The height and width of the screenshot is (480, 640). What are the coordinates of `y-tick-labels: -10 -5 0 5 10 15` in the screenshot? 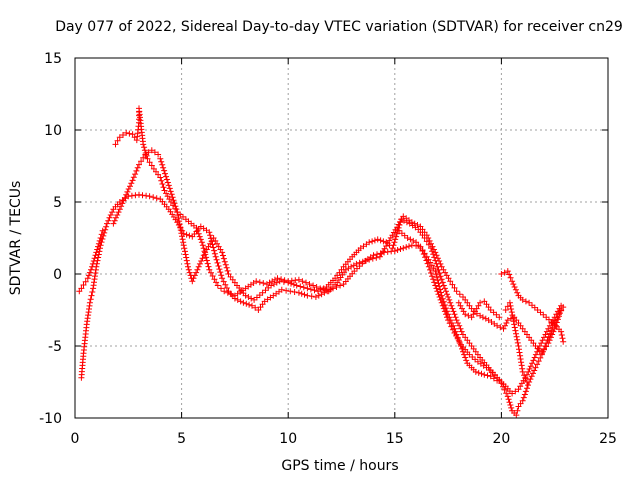 It's located at (50, 239).